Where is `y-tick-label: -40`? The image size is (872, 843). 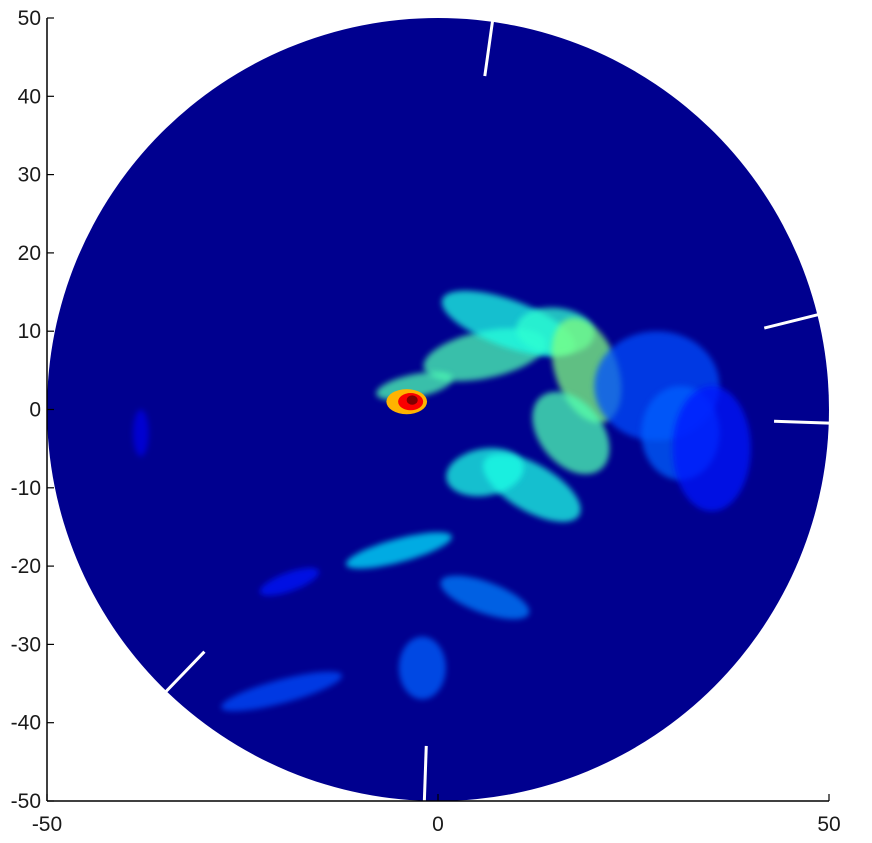
y-tick-label: -40 is located at coordinates (26, 723).